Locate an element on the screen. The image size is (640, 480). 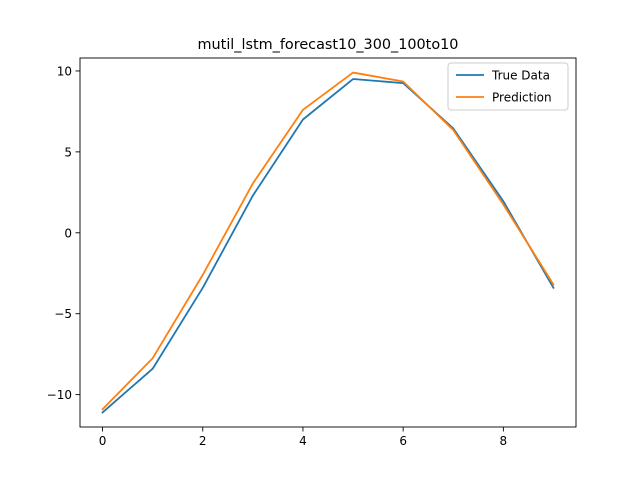
y-tick-label: 5 is located at coordinates (68, 152).